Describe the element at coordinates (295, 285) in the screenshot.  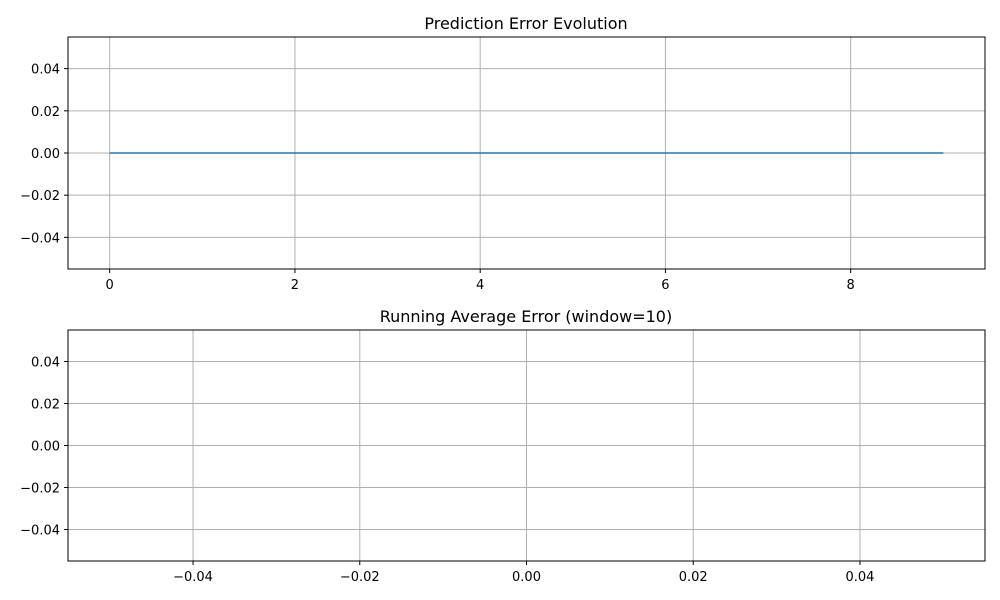
I see `x-tick-label: 2` at that location.